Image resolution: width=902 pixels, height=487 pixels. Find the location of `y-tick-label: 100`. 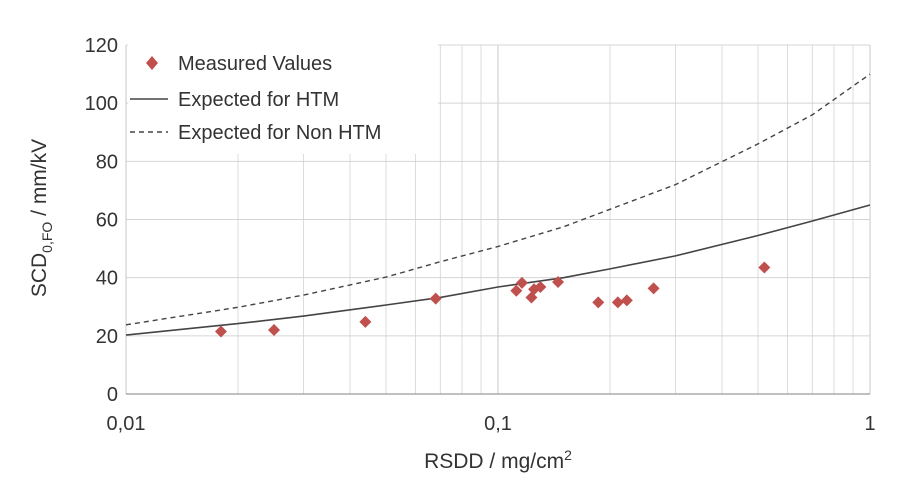

y-tick-label: 100 is located at coordinates (101, 104).